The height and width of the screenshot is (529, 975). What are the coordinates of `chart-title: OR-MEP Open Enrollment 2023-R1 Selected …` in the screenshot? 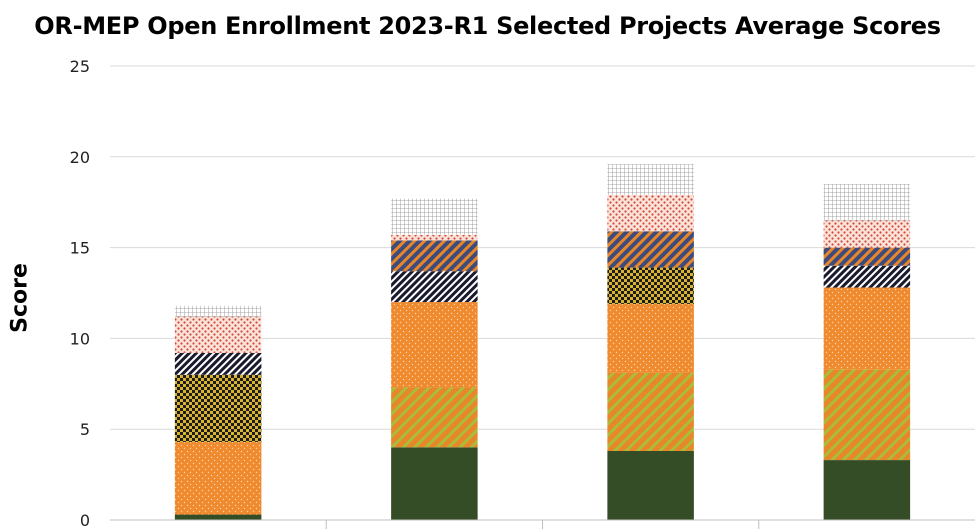 It's located at (487, 26).